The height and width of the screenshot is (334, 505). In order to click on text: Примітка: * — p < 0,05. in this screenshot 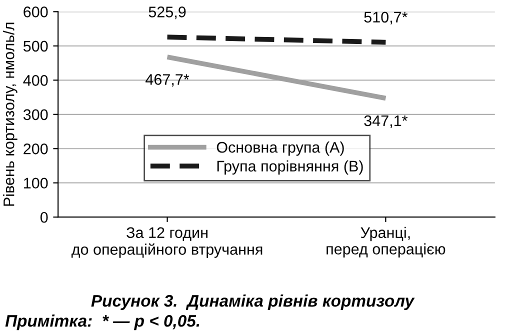, I will do `click(102, 322)`.